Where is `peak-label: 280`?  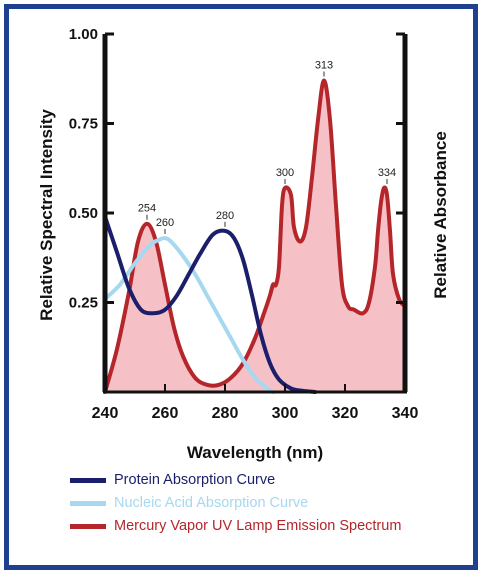 peak-label: 280 is located at coordinates (225, 216).